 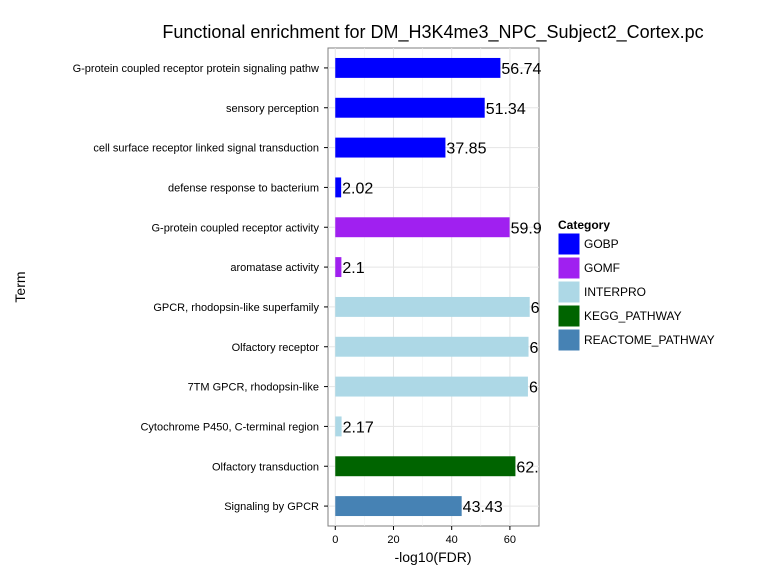 I want to click on bar-value-label: 51.34, so click(x=506, y=109).